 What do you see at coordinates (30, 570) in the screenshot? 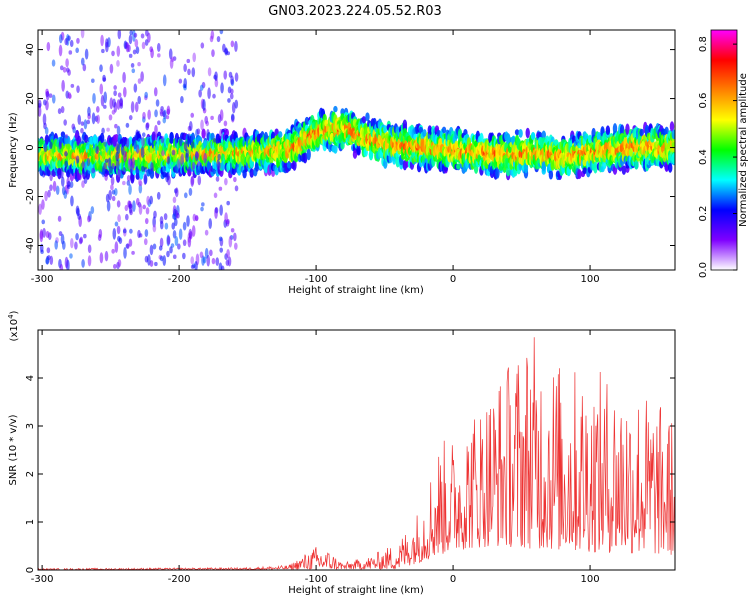
I see `y-tick-label: 0` at bounding box center [30, 570].